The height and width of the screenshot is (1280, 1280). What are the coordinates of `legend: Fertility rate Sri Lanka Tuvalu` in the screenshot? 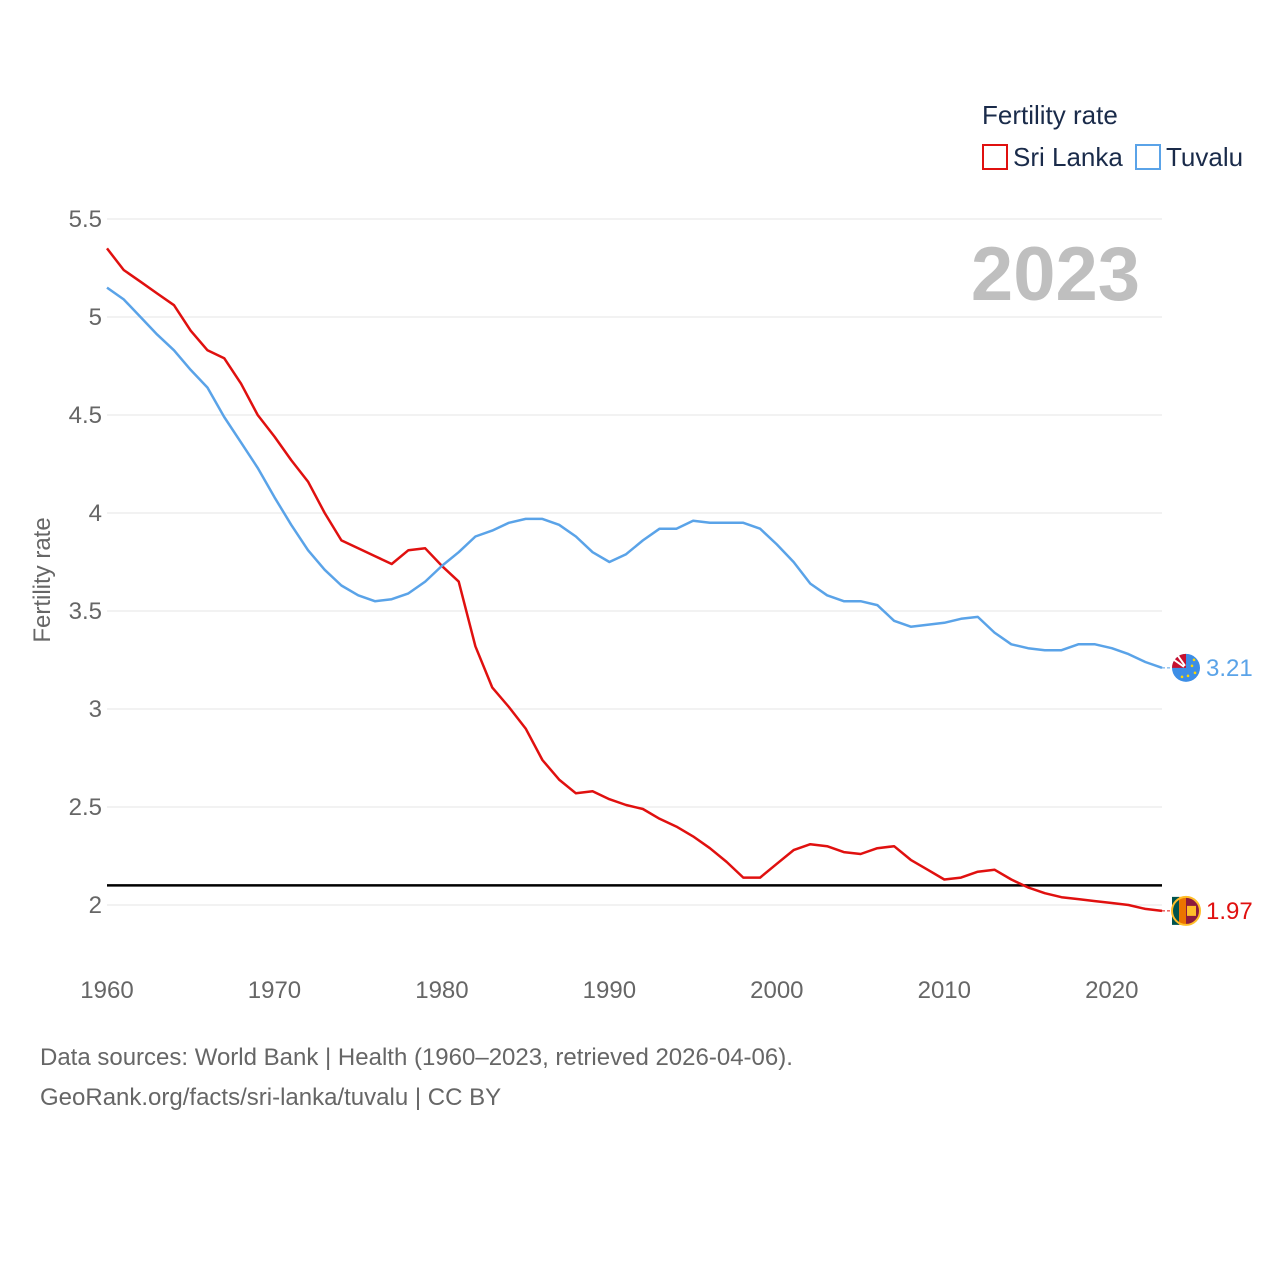 It's located at (1112, 136).